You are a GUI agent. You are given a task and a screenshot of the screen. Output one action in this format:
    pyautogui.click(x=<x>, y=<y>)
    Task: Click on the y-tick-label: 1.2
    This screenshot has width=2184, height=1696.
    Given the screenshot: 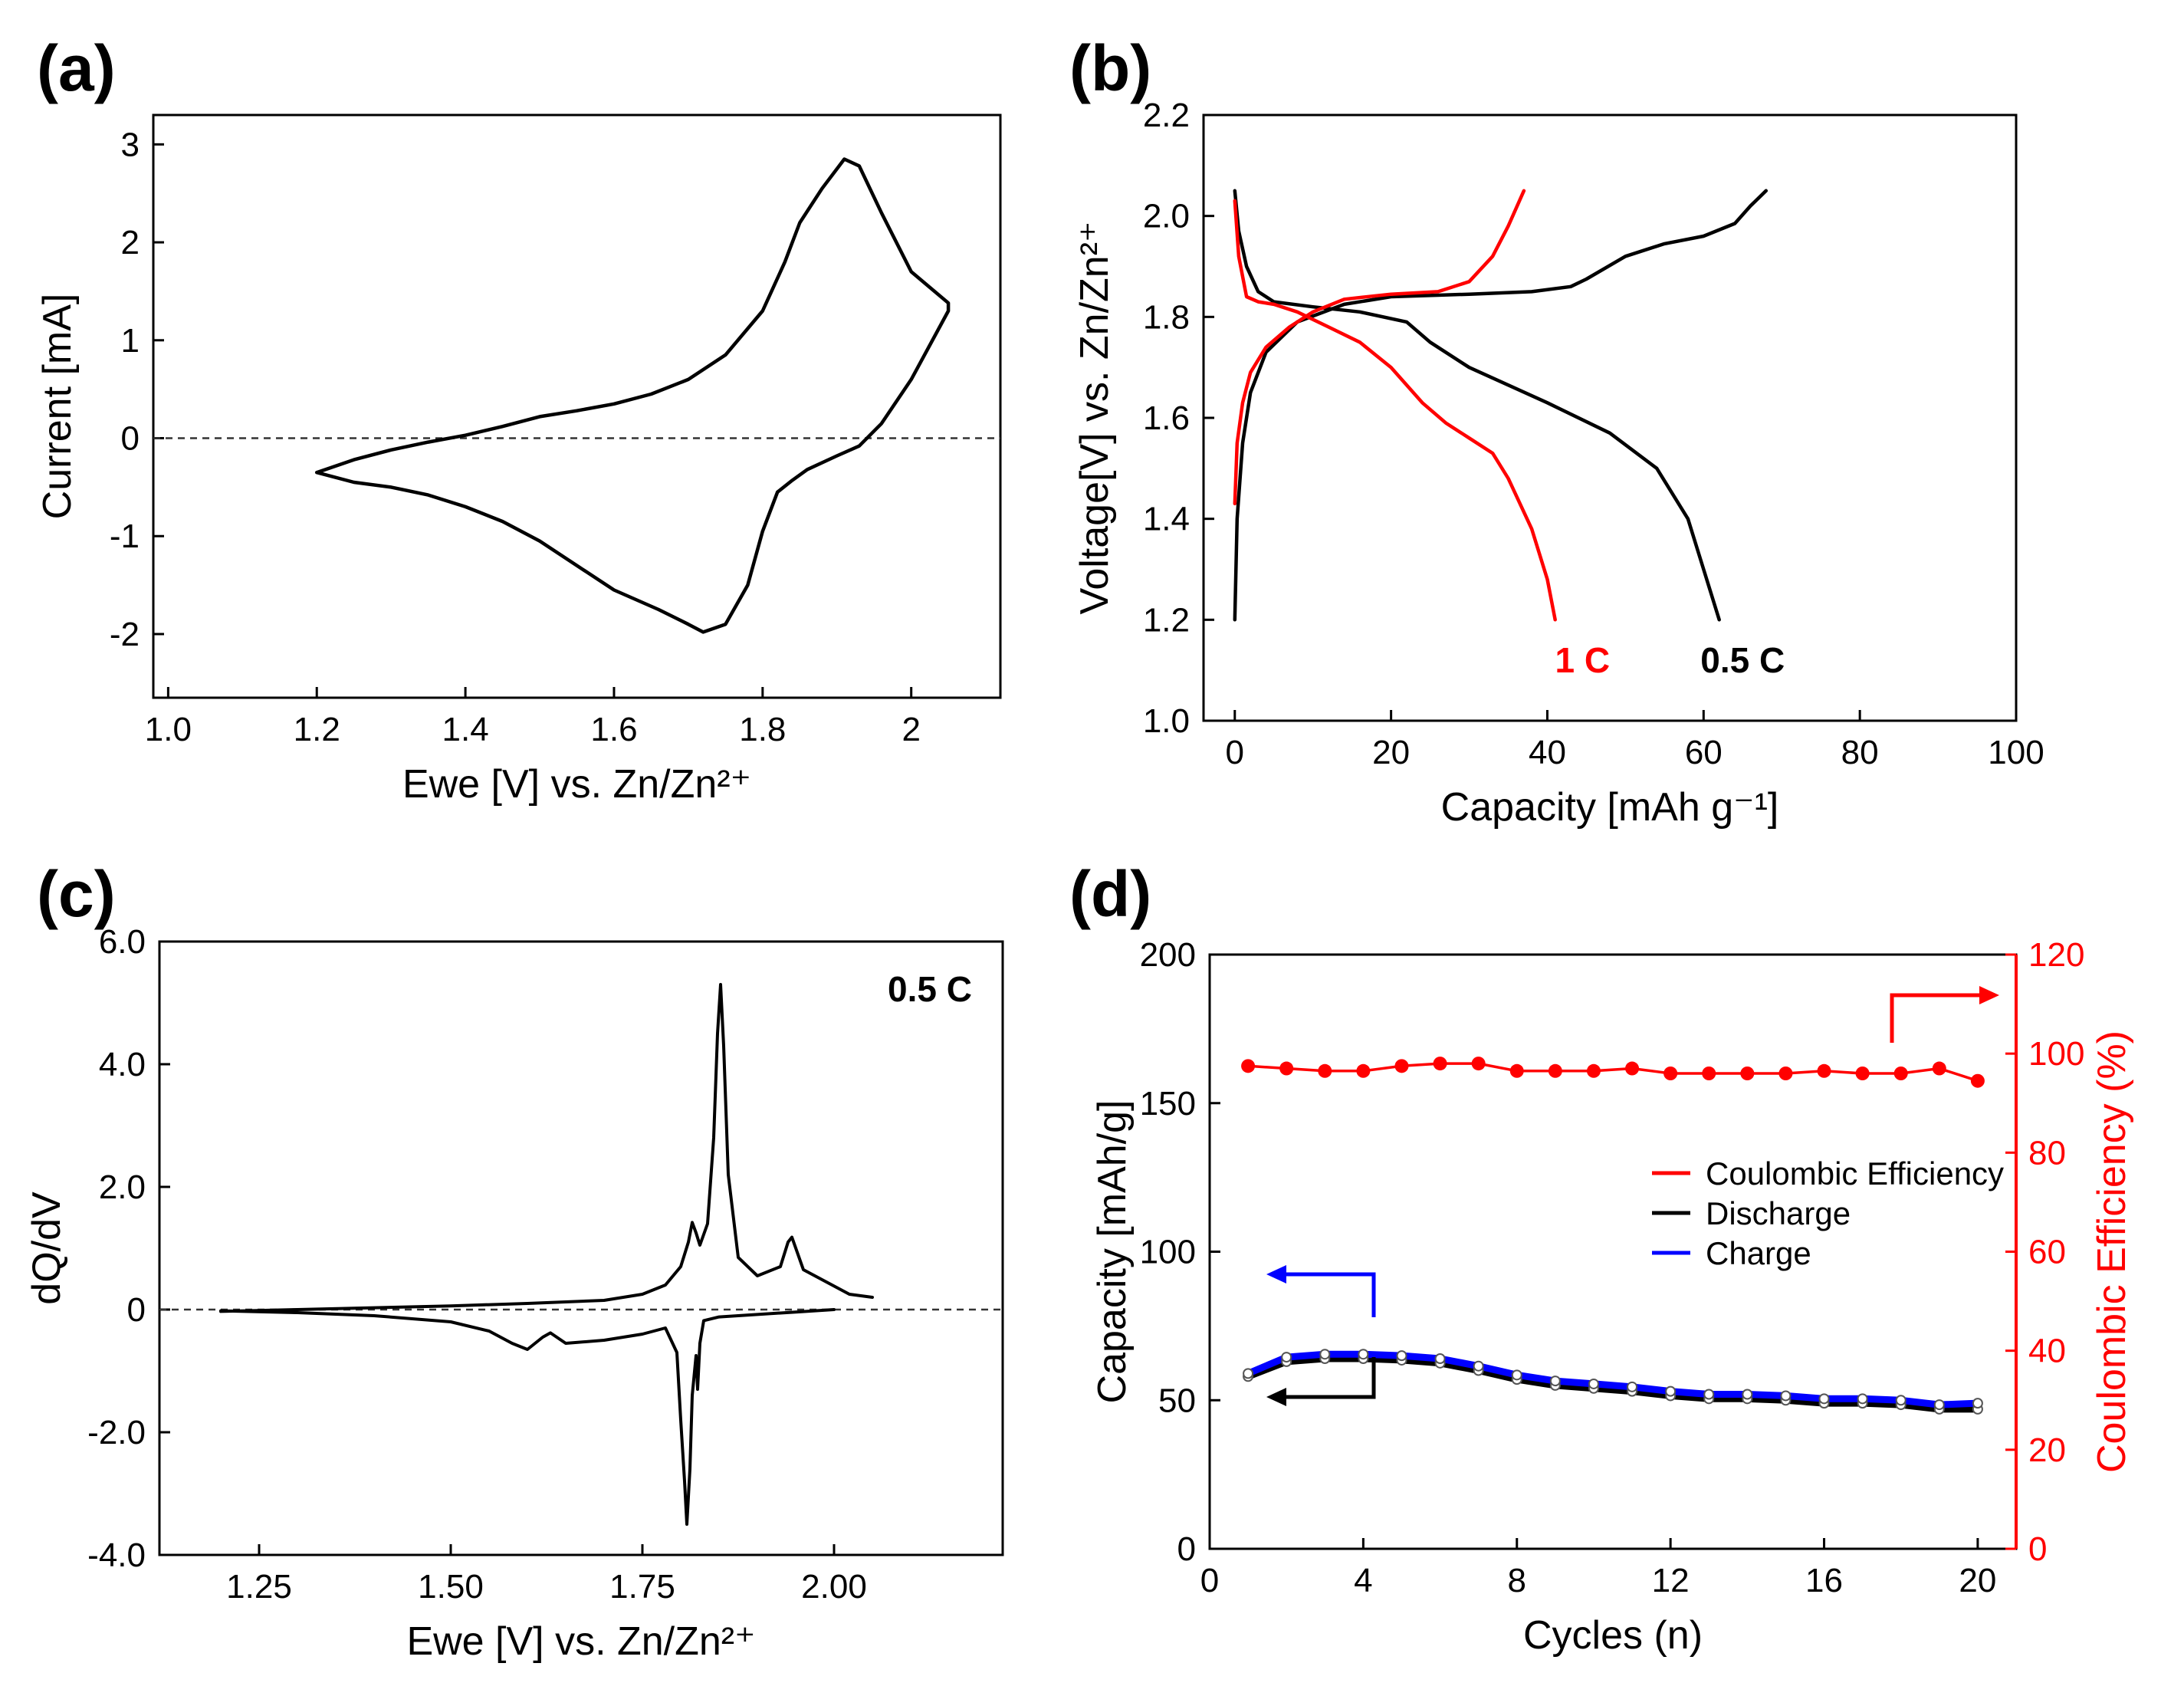 What is the action you would take?
    pyautogui.click(x=1166, y=620)
    